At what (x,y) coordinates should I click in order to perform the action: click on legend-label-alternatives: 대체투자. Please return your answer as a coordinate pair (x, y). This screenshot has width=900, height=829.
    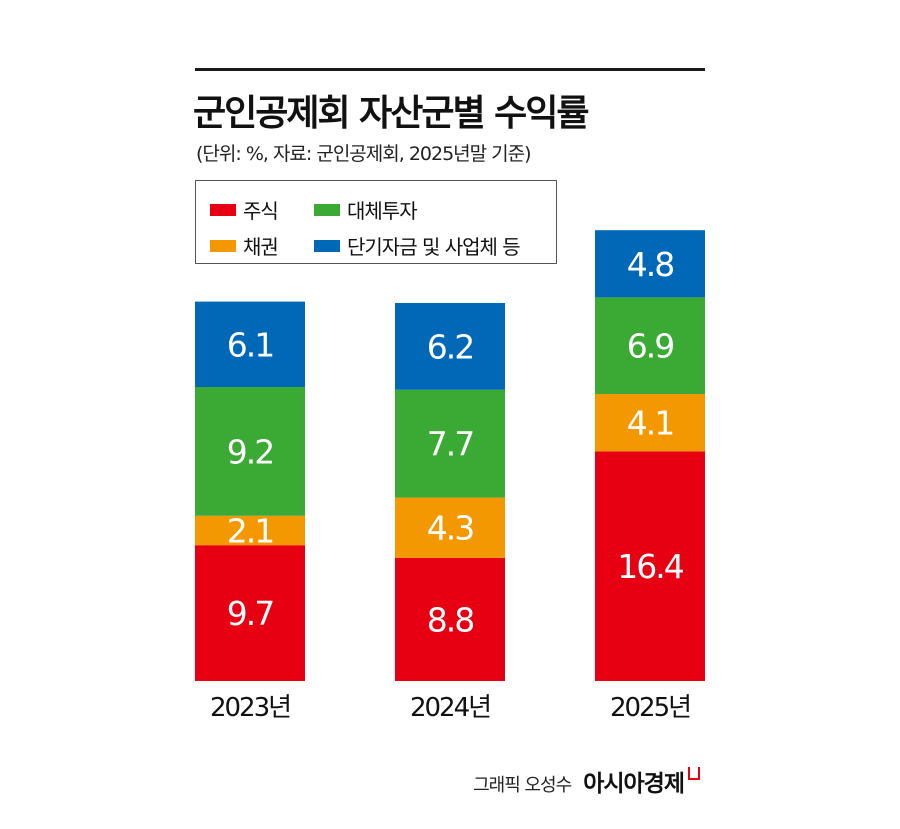
    Looking at the image, I should click on (382, 211).